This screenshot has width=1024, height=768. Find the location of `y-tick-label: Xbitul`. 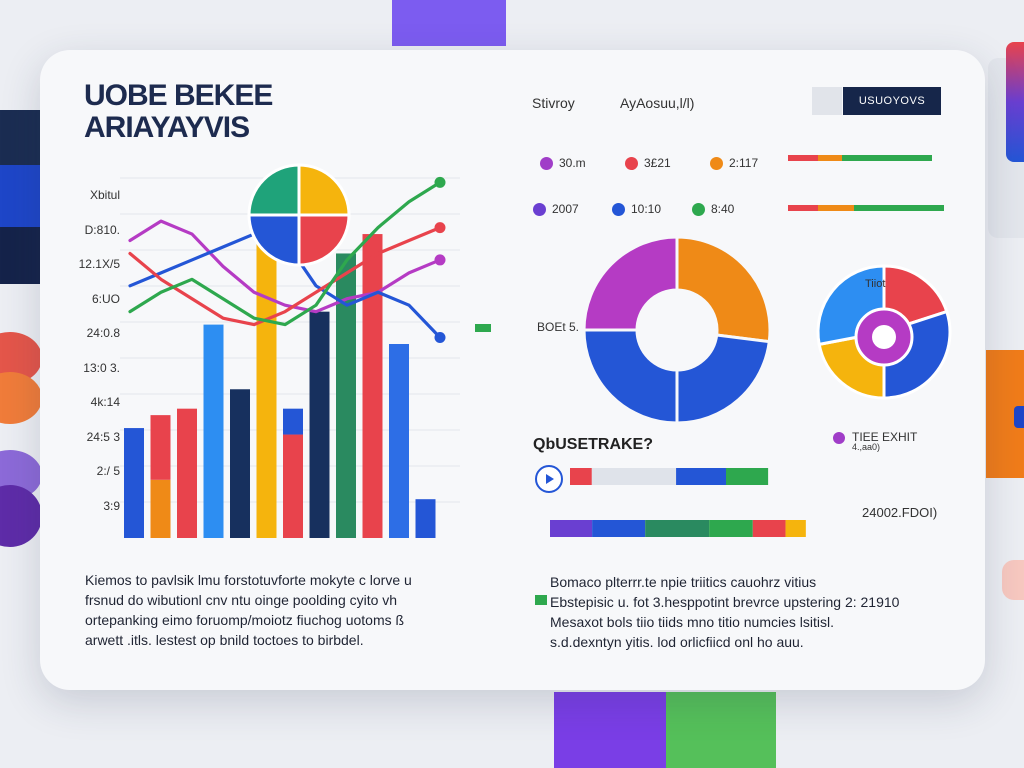

y-tick-label: Xbitul is located at coordinates (104, 195).